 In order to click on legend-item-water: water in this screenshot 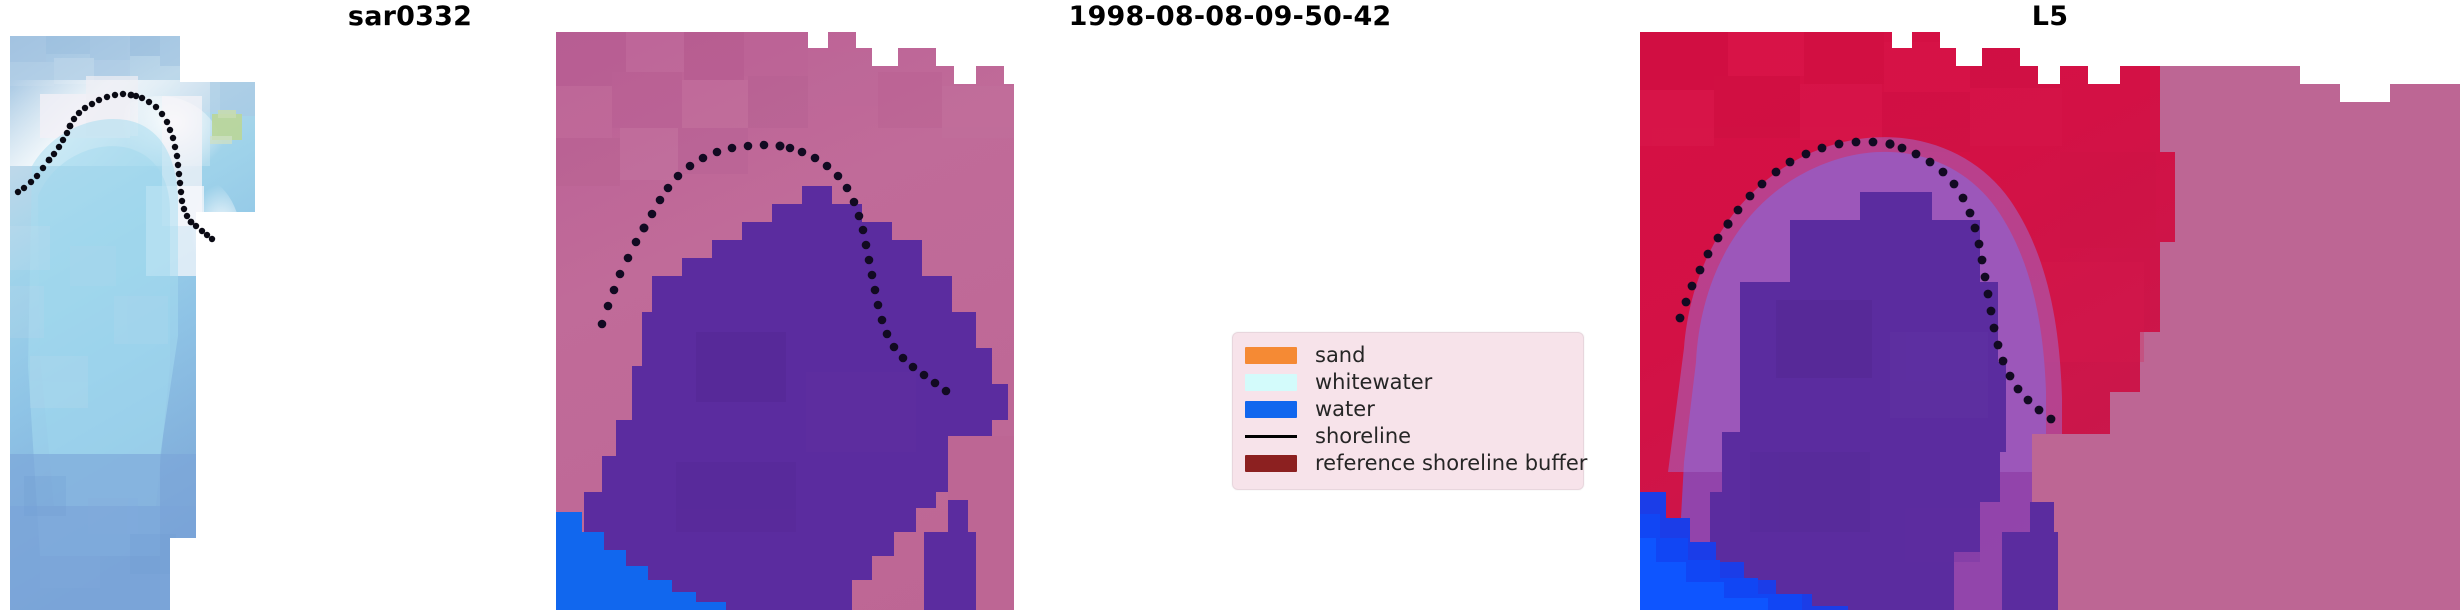, I will do `click(1408, 409)`.